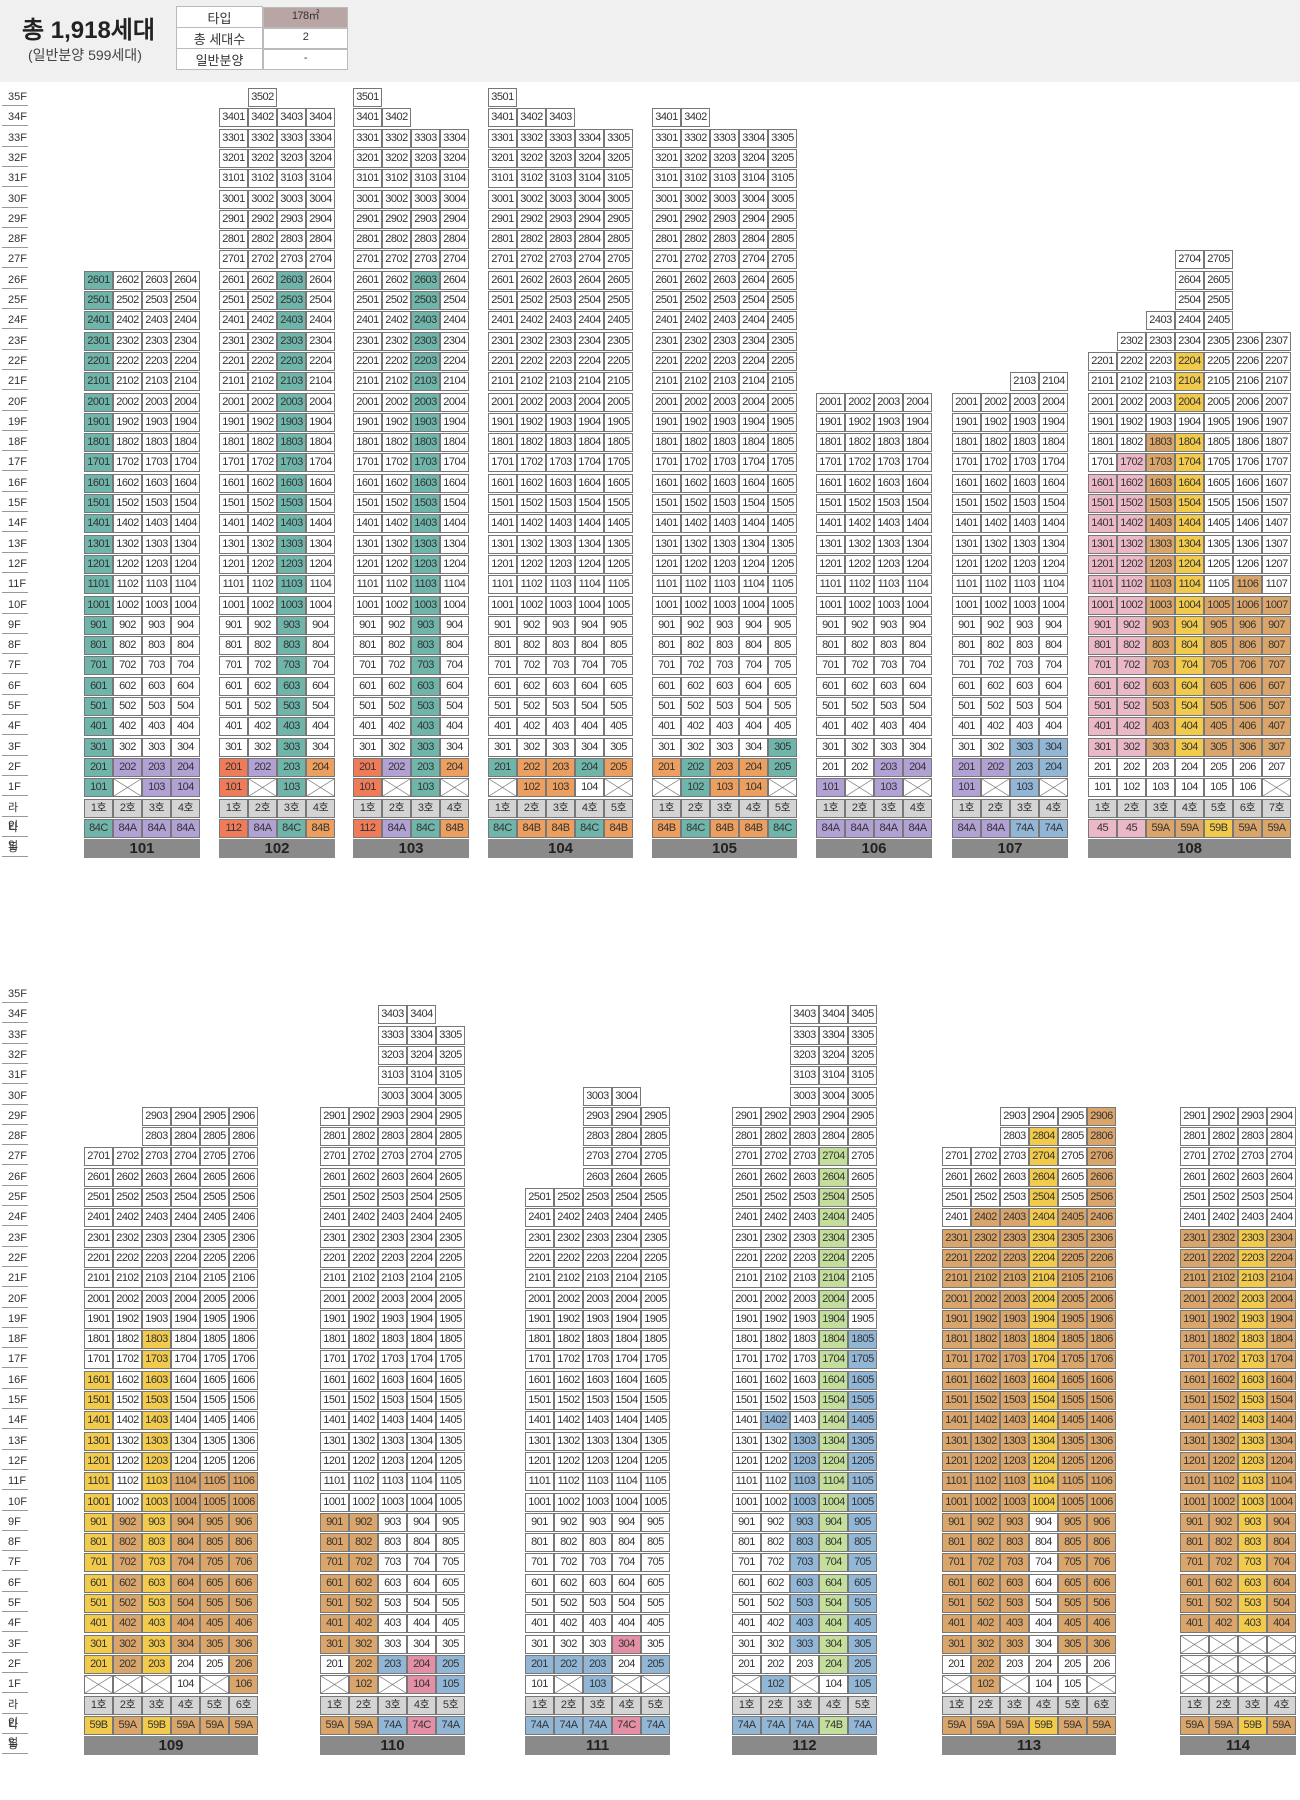 This screenshot has width=1300, height=1800. What do you see at coordinates (1072, 1400) in the screenshot?
I see `unit-cell: 1505` at bounding box center [1072, 1400].